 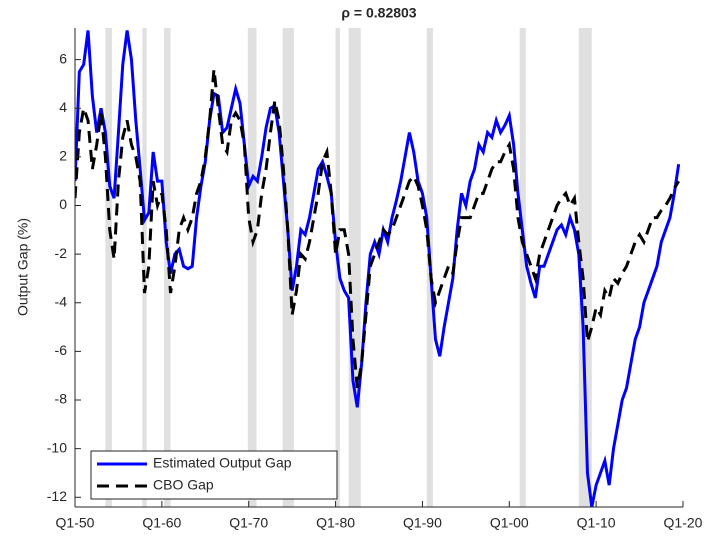 I want to click on x-tick-label: Q1-20, so click(x=683, y=523).